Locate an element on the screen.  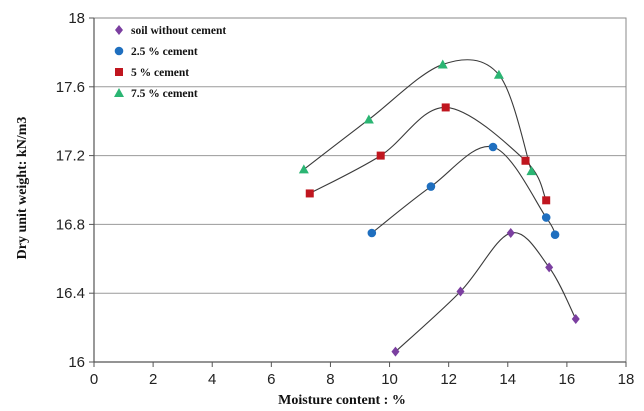
x-tick-label: 12 is located at coordinates (448, 379).